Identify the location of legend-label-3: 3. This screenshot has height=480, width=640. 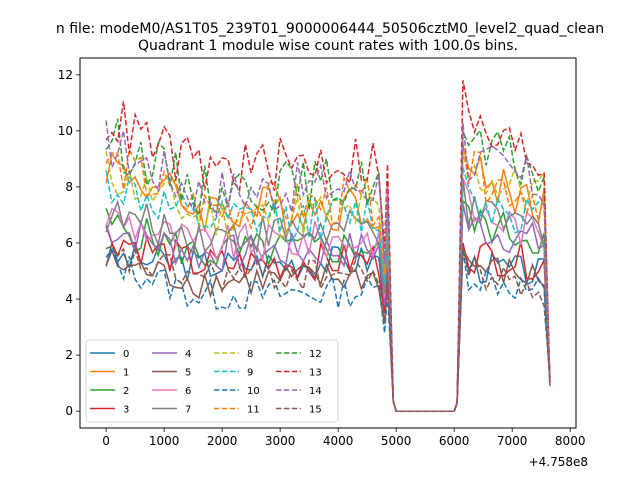
(126, 410).